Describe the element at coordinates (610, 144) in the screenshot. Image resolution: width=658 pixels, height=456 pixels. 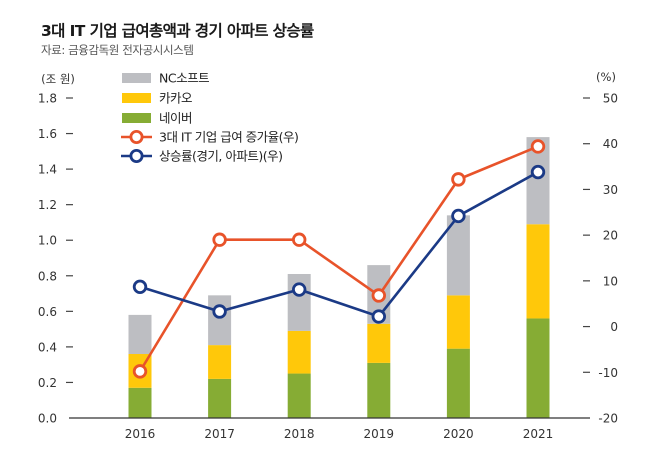
I see `right-axis-tick-label: 40` at that location.